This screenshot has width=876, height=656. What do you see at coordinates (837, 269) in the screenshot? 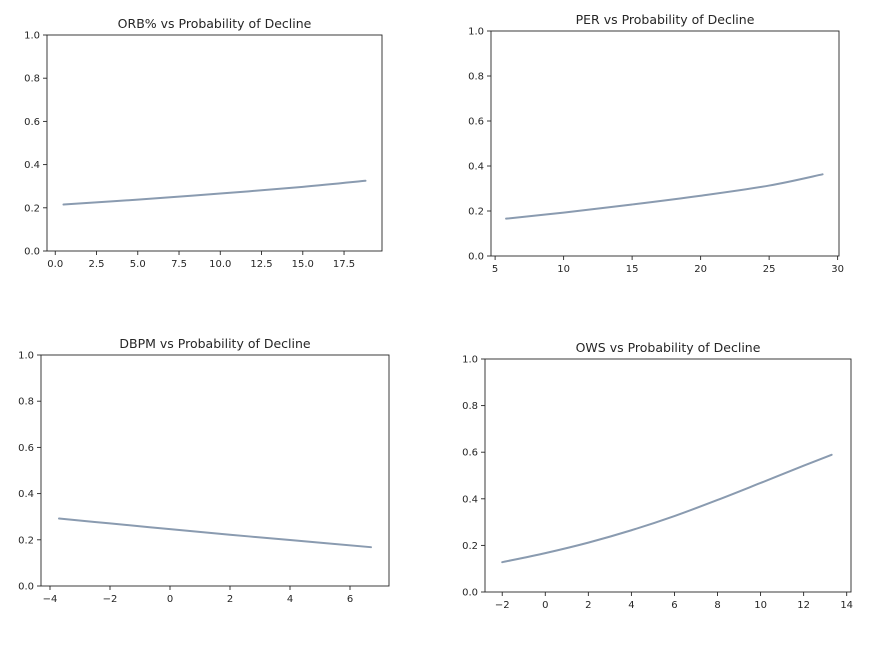
I see `x-tick-label: 30` at bounding box center [837, 269].